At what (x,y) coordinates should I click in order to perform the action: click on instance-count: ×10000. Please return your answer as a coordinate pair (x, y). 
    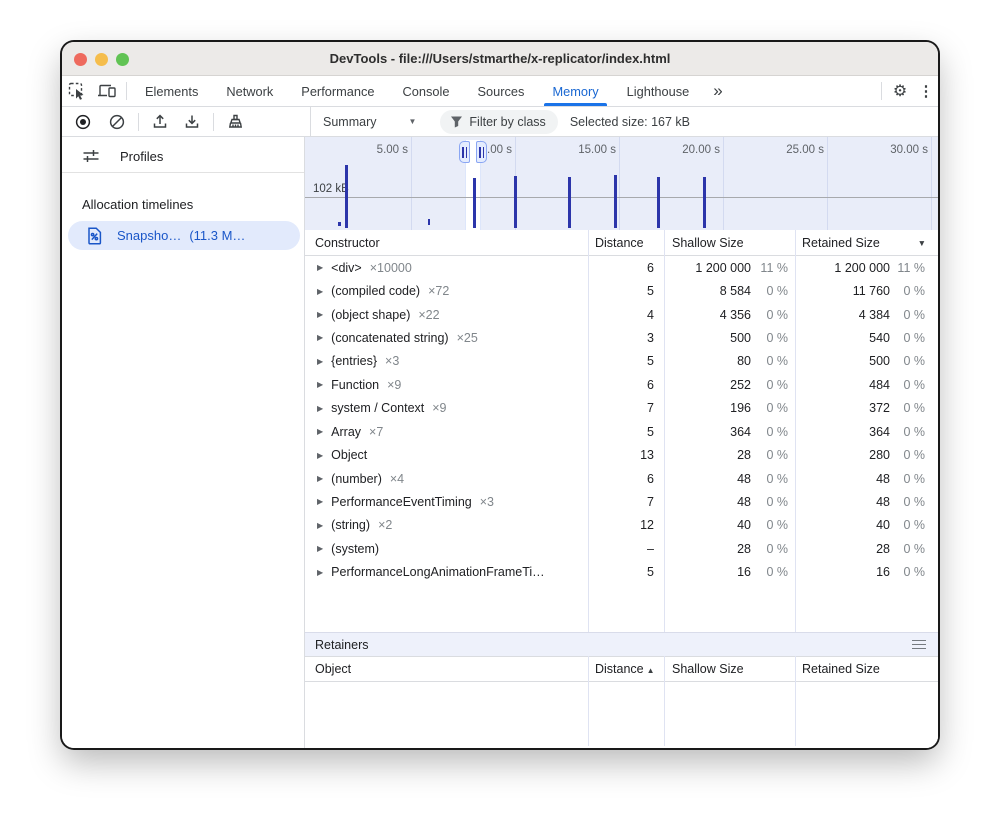
    Looking at the image, I should click on (390, 267).